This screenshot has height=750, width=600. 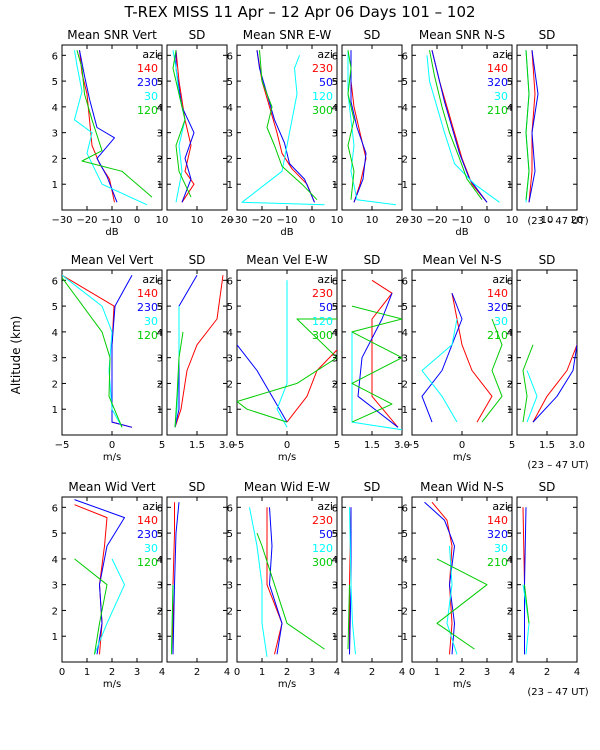 What do you see at coordinates (16, 355) in the screenshot?
I see `y-axis-label: Altitude (km)` at bounding box center [16, 355].